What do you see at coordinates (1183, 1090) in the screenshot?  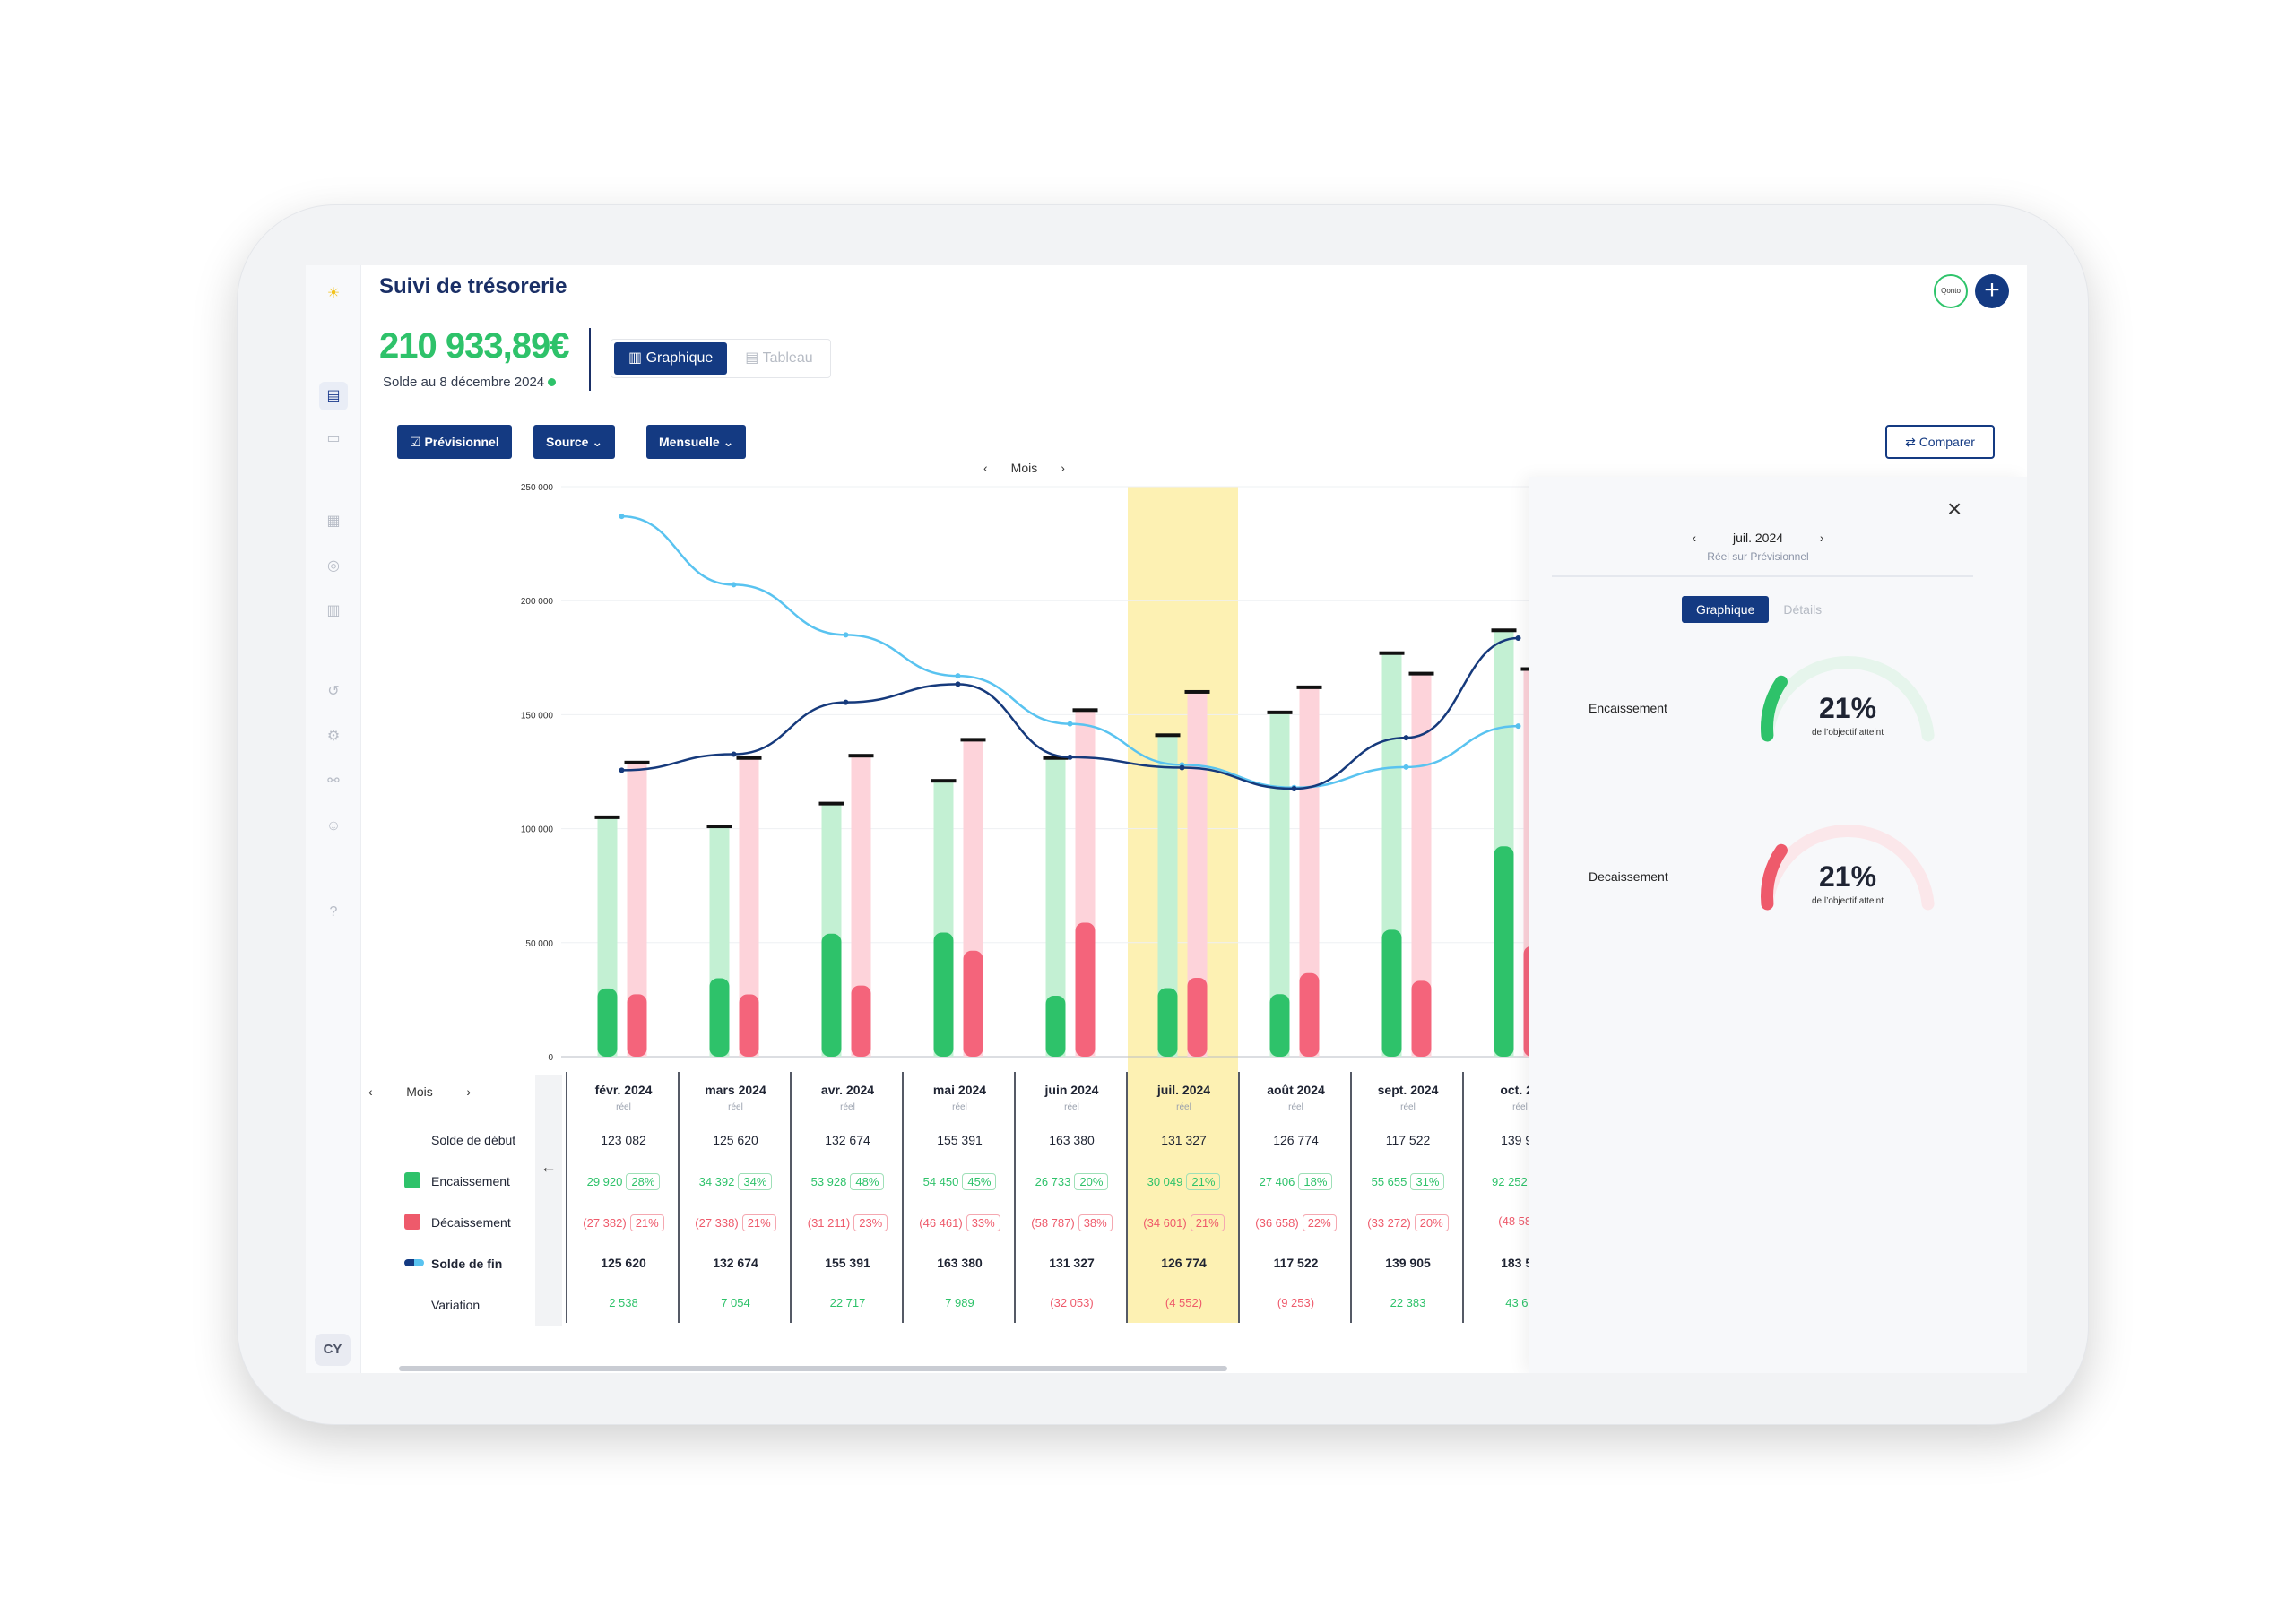 I see `column-month-value: juil. 2024` at bounding box center [1183, 1090].